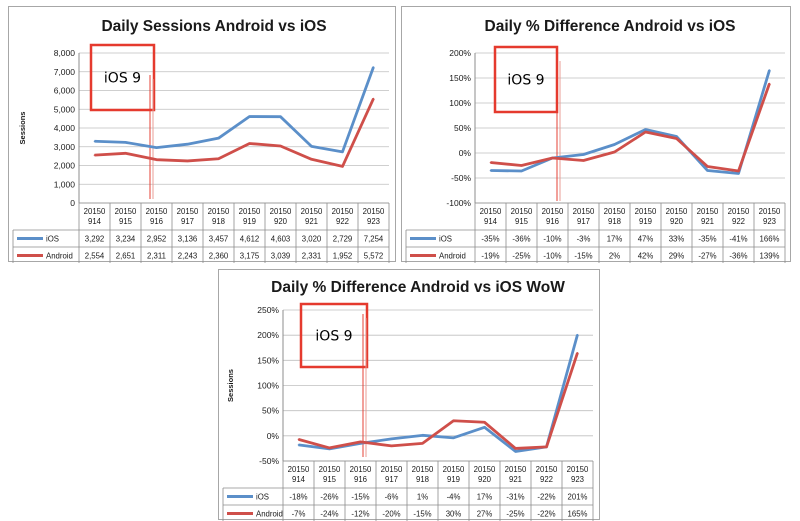 This screenshot has height=521, width=800. I want to click on data-label: 201%, so click(578, 497).